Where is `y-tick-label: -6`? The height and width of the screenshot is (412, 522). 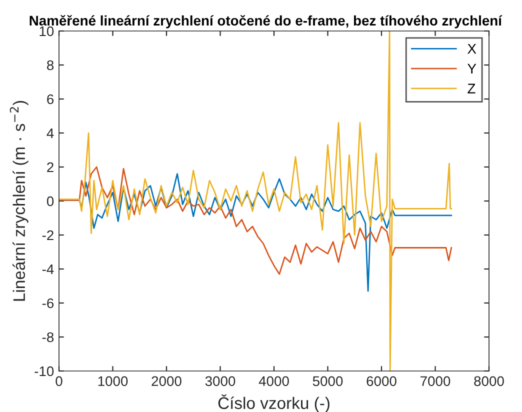
y-tick-label: -6 is located at coordinates (48, 303).